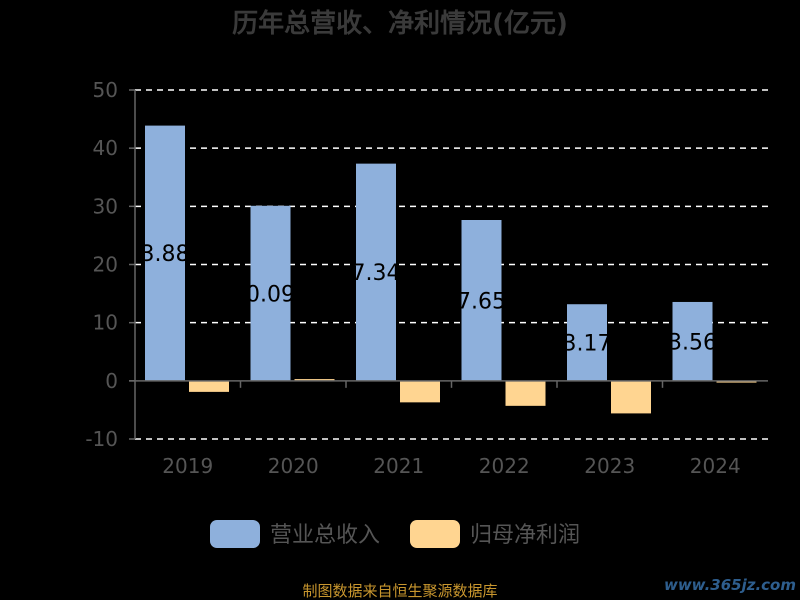 The image size is (800, 600). I want to click on y-tick-label: 50, so click(105, 90).